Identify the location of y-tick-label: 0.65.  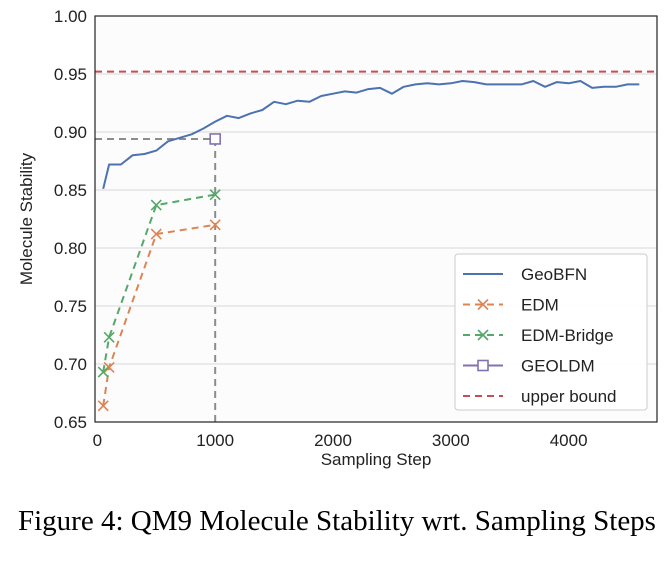
(70, 422).